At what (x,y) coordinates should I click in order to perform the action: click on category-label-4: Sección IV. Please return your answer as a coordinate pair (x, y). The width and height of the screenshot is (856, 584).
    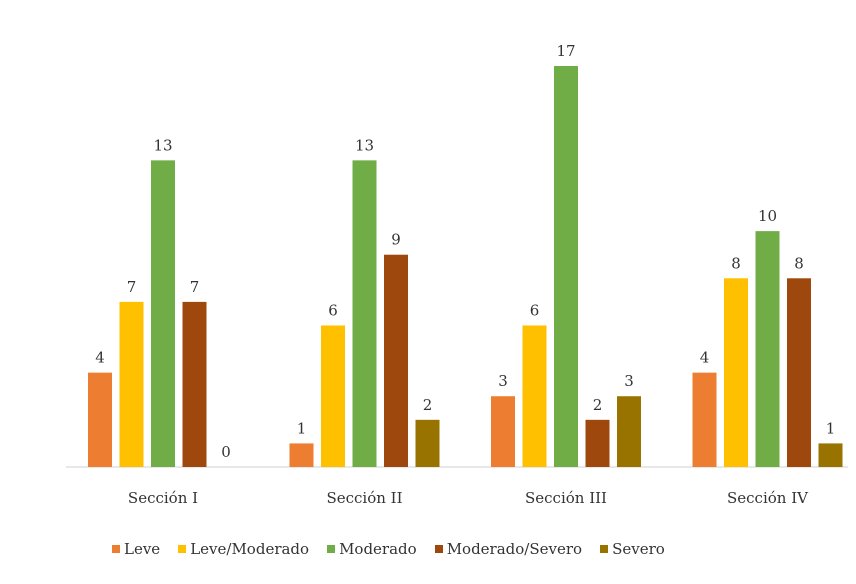
    Looking at the image, I should click on (768, 498).